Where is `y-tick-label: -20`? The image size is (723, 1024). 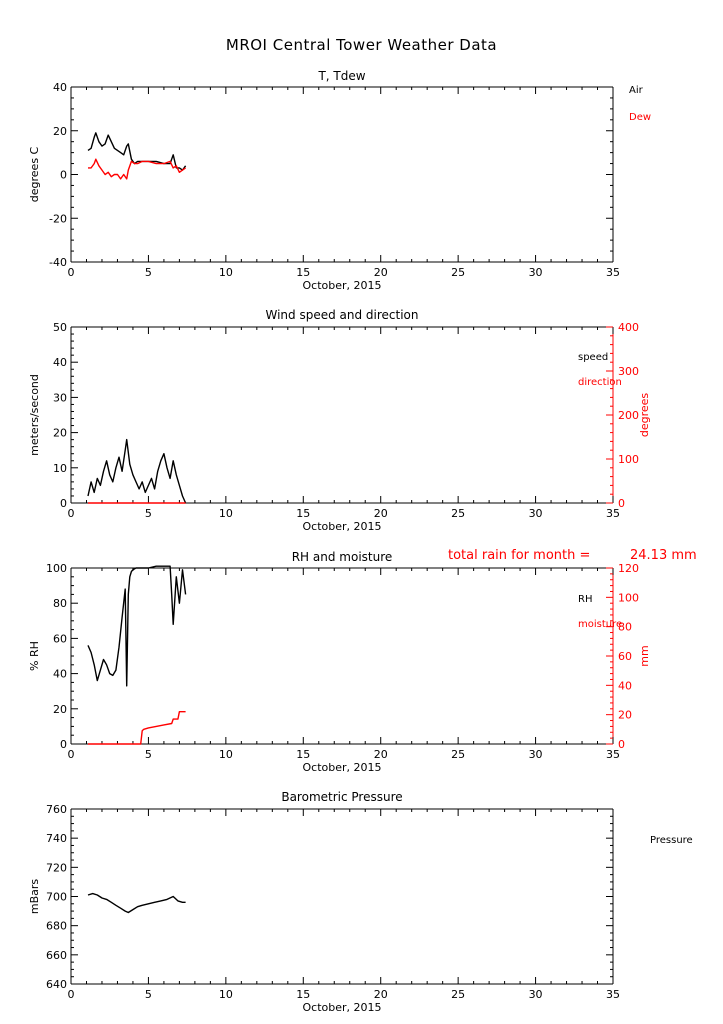
y-tick-label: -20 is located at coordinates (58, 218).